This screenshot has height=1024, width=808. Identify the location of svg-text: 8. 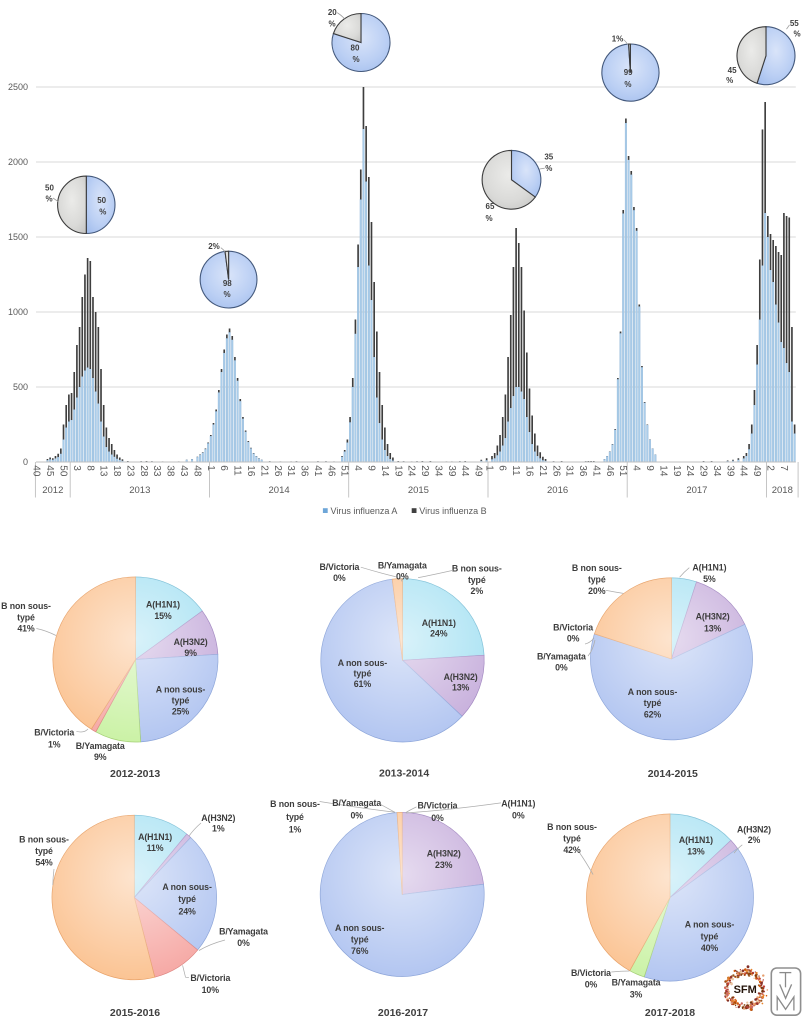
(89, 468).